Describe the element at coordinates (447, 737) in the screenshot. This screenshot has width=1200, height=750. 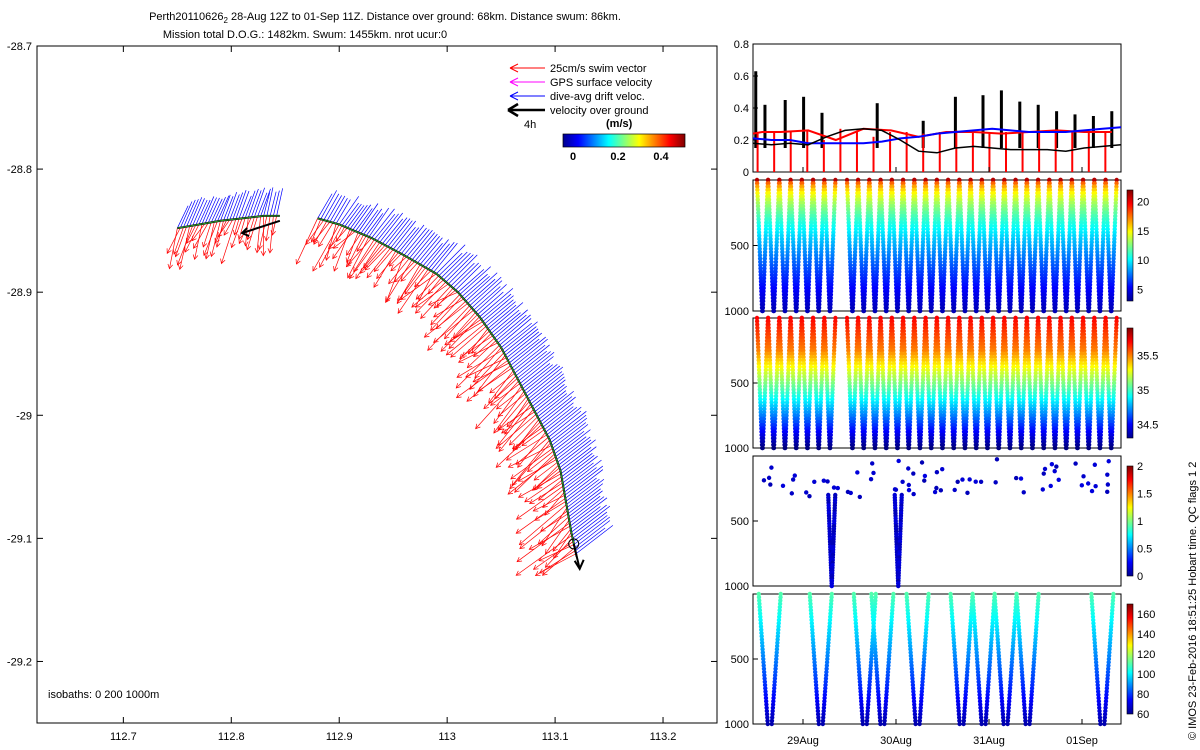
I see `map-xtick-label: 113` at that location.